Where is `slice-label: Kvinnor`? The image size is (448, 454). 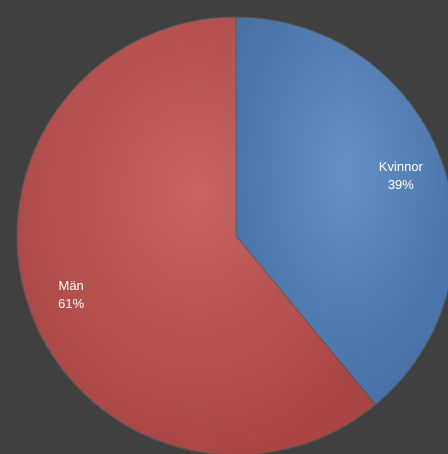
slice-label: Kvinnor is located at coordinates (401, 166).